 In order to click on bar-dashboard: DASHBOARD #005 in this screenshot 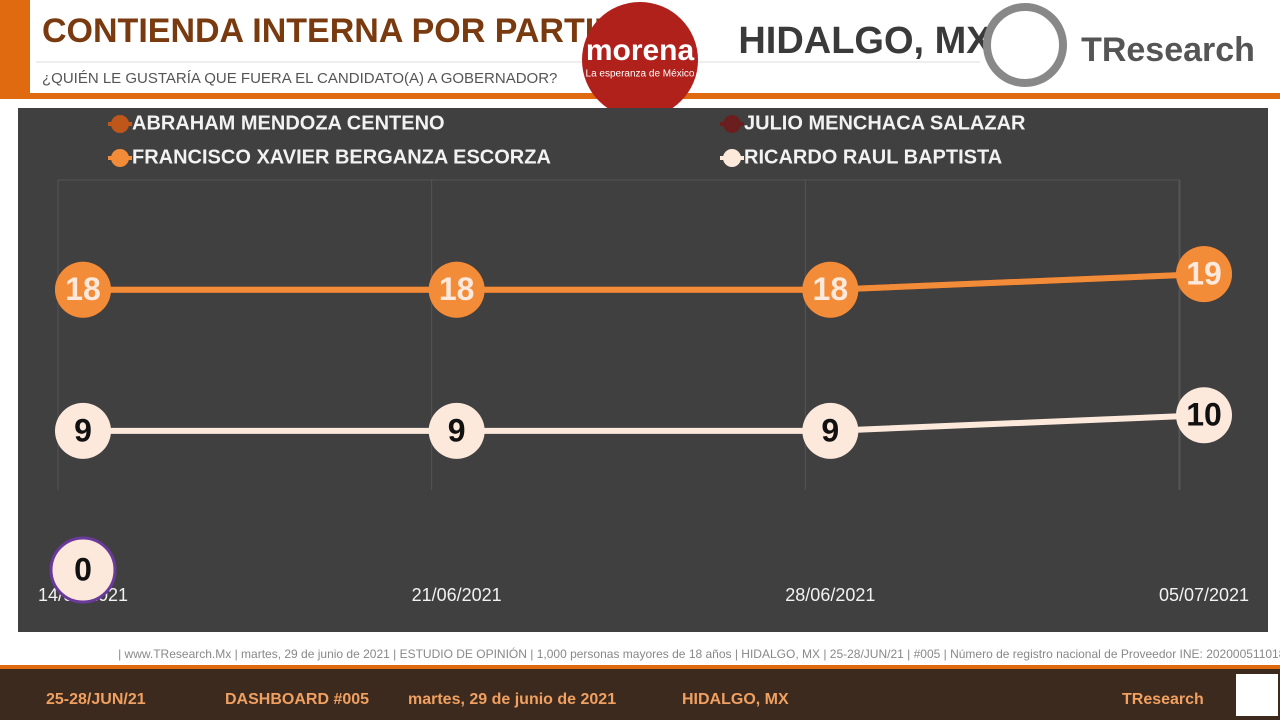, I will do `click(297, 699)`.